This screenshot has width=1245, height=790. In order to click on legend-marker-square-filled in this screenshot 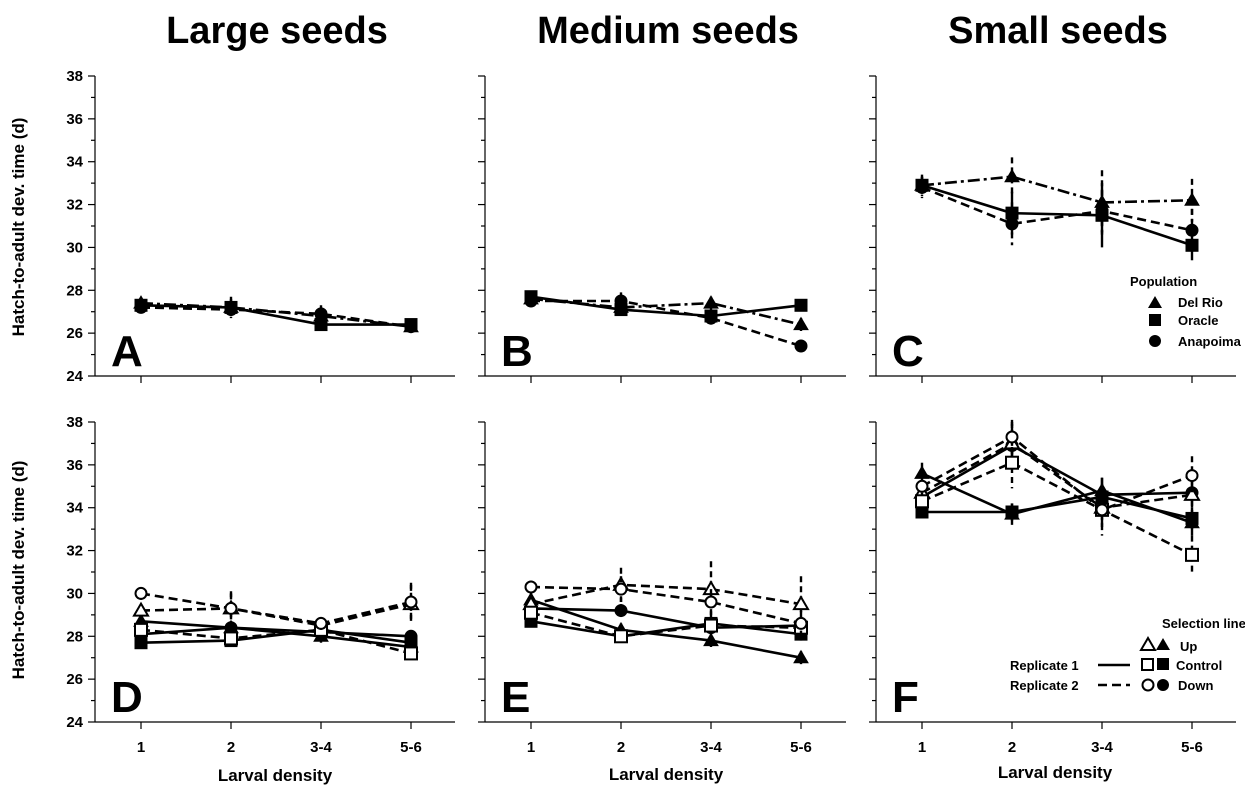, I will do `click(1155, 320)`.